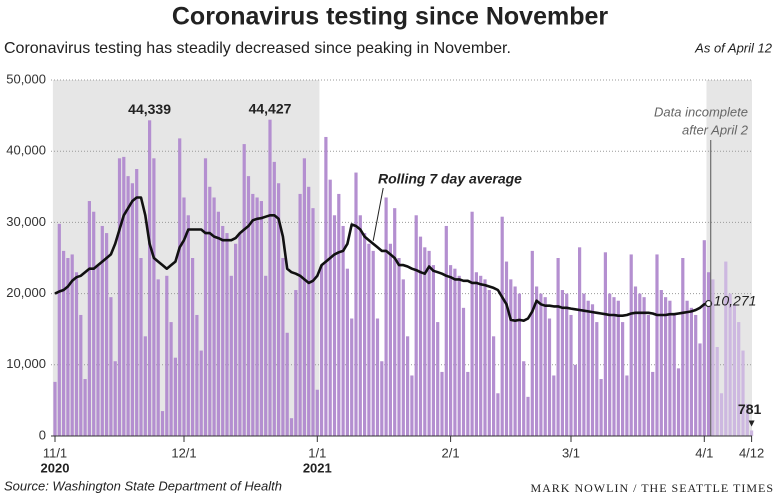  Describe the element at coordinates (183, 452) in the screenshot. I see `x-tick-label: 12/1` at that location.